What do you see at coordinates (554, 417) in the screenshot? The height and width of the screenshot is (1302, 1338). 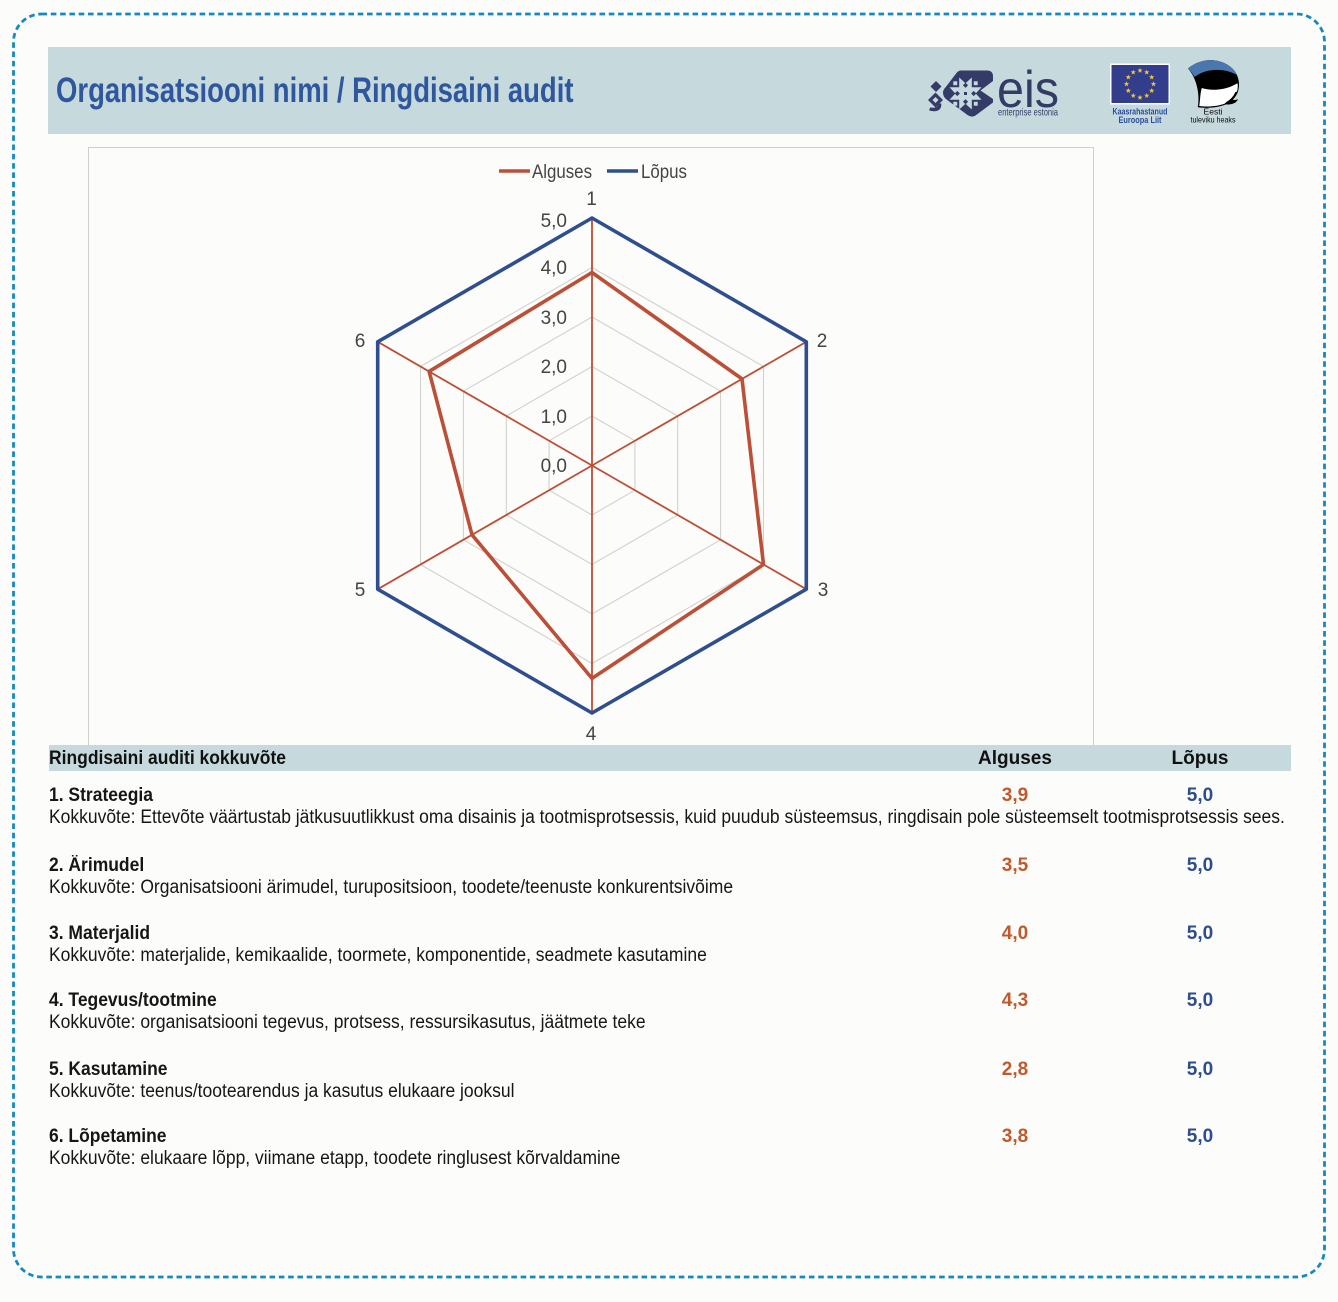 I see `svg-text: 1,0` at bounding box center [554, 417].